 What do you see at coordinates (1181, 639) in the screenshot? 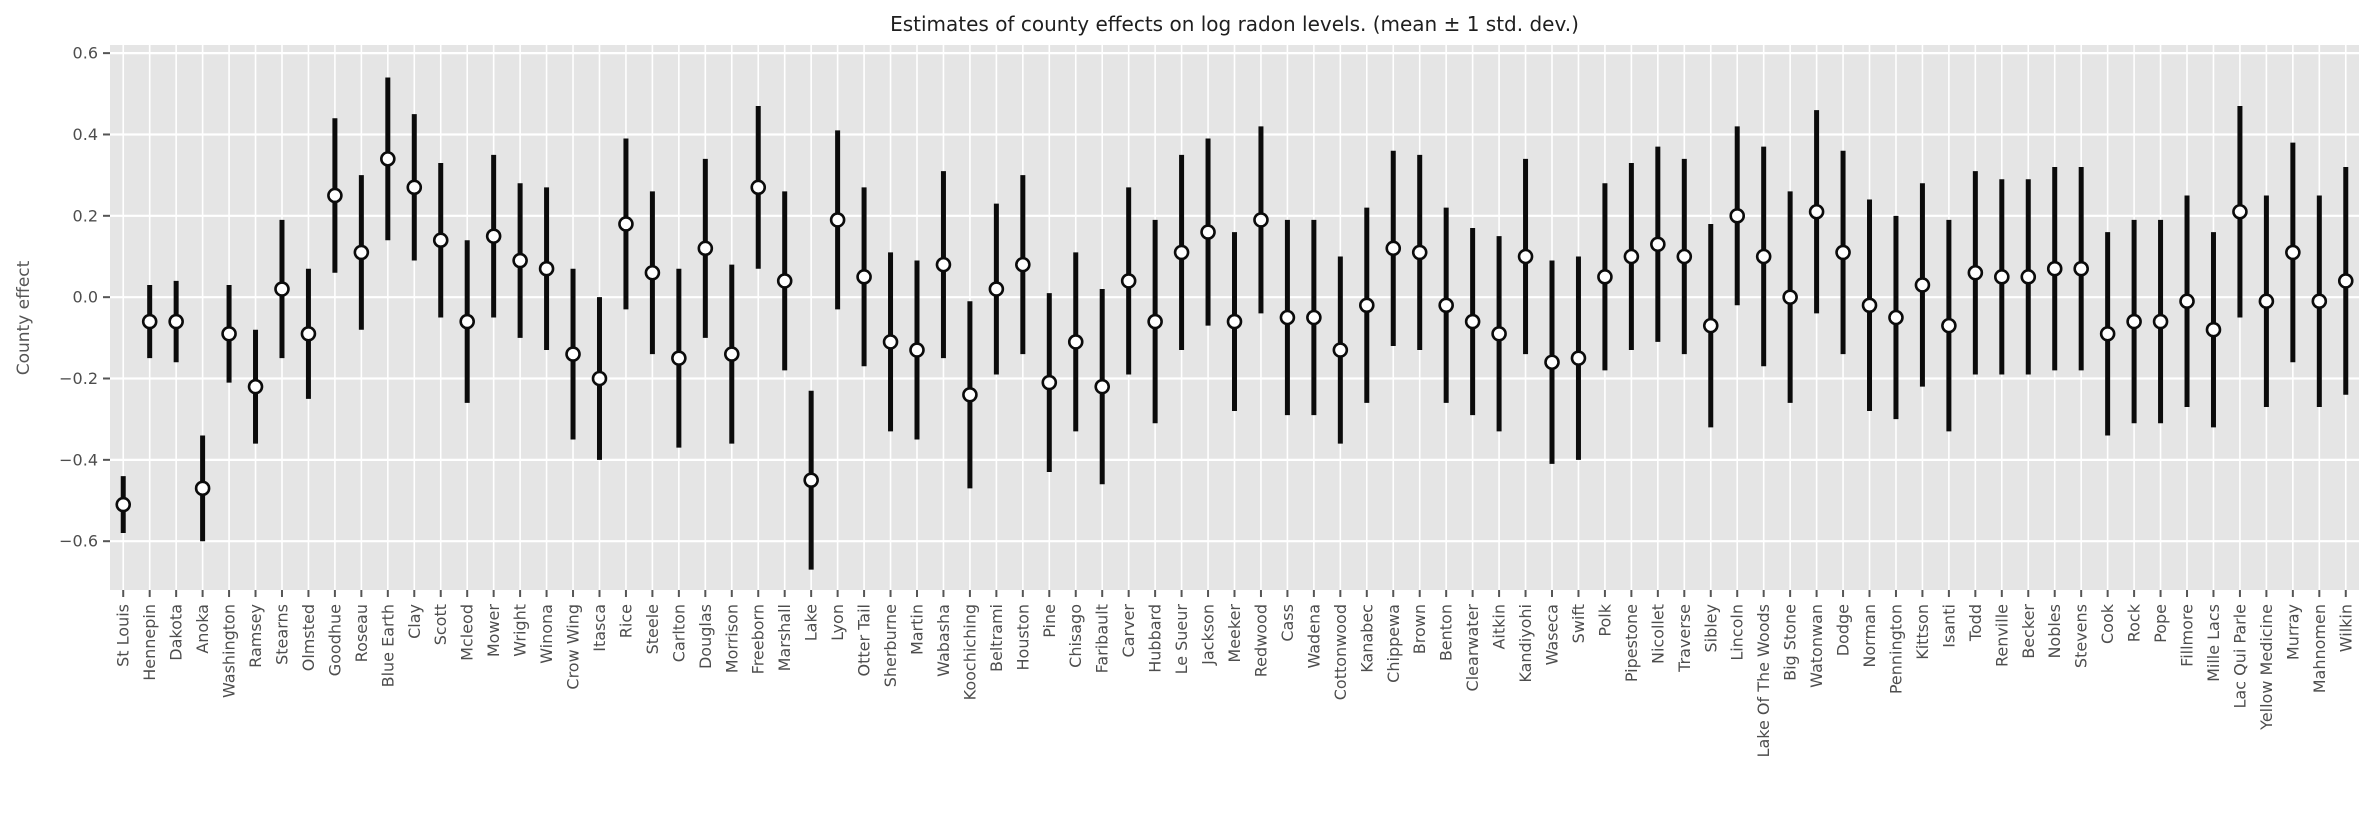
I see `x-tick-label: Le Sueur` at bounding box center [1181, 639].